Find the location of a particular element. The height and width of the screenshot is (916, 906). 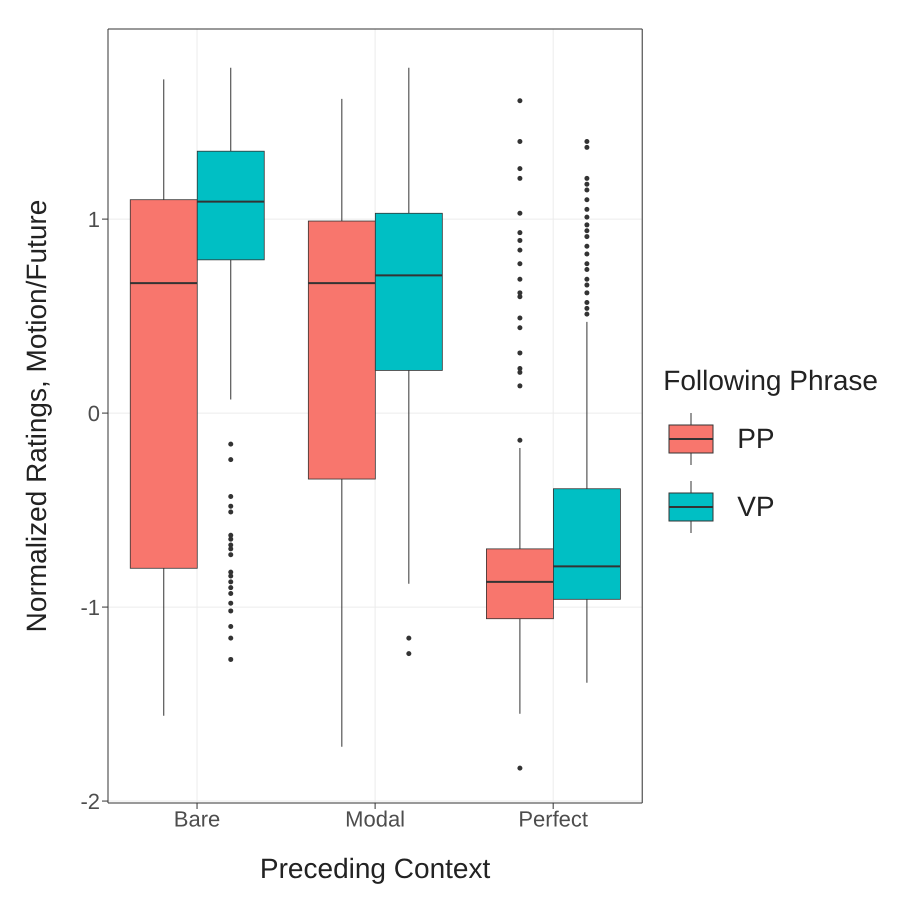

x-axis-title: Preceding Context is located at coordinates (375, 868).